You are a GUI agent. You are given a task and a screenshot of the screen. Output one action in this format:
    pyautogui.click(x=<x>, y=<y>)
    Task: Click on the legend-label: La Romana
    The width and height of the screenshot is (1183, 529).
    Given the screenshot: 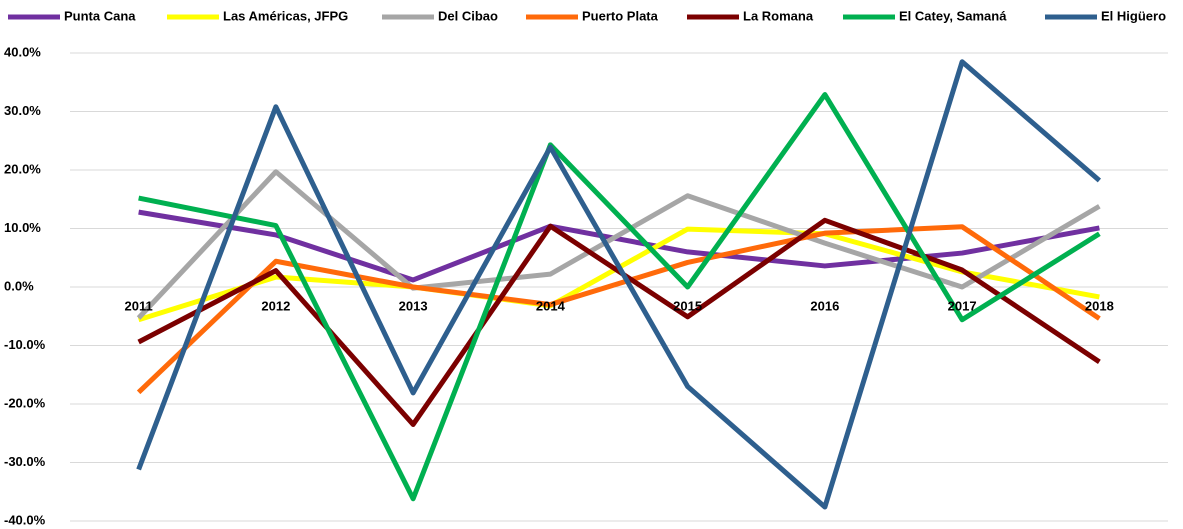 What is the action you would take?
    pyautogui.click(x=778, y=15)
    